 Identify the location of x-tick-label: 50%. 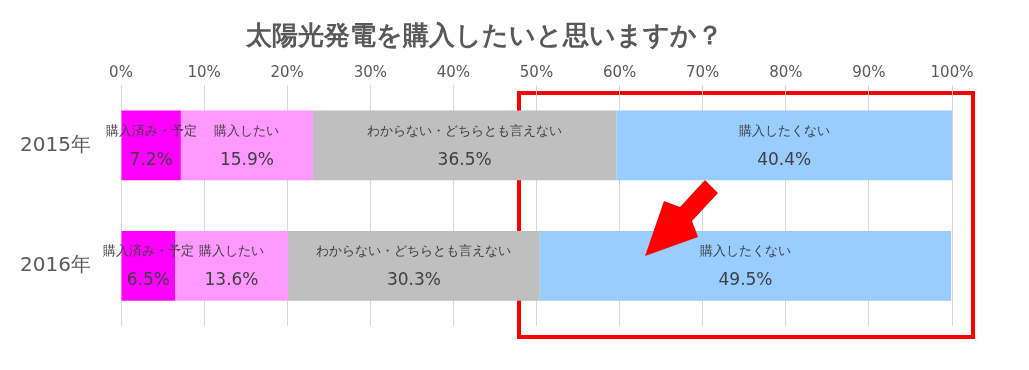
(536, 72).